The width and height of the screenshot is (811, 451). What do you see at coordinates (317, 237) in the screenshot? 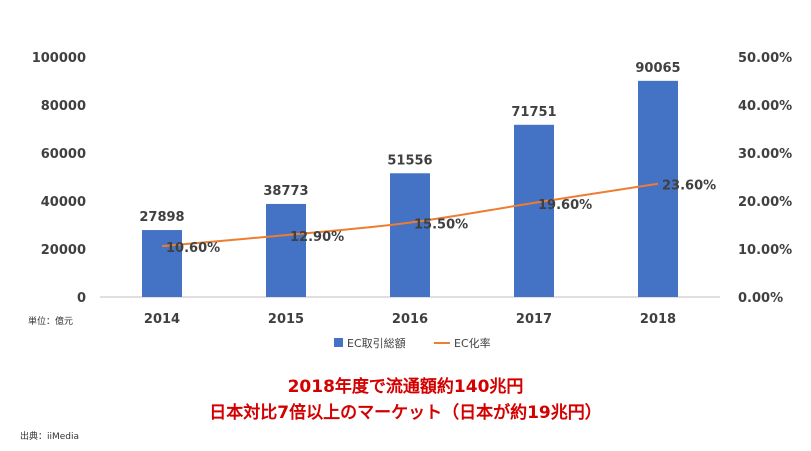
I see `line-data-label: 12.90%` at bounding box center [317, 237].